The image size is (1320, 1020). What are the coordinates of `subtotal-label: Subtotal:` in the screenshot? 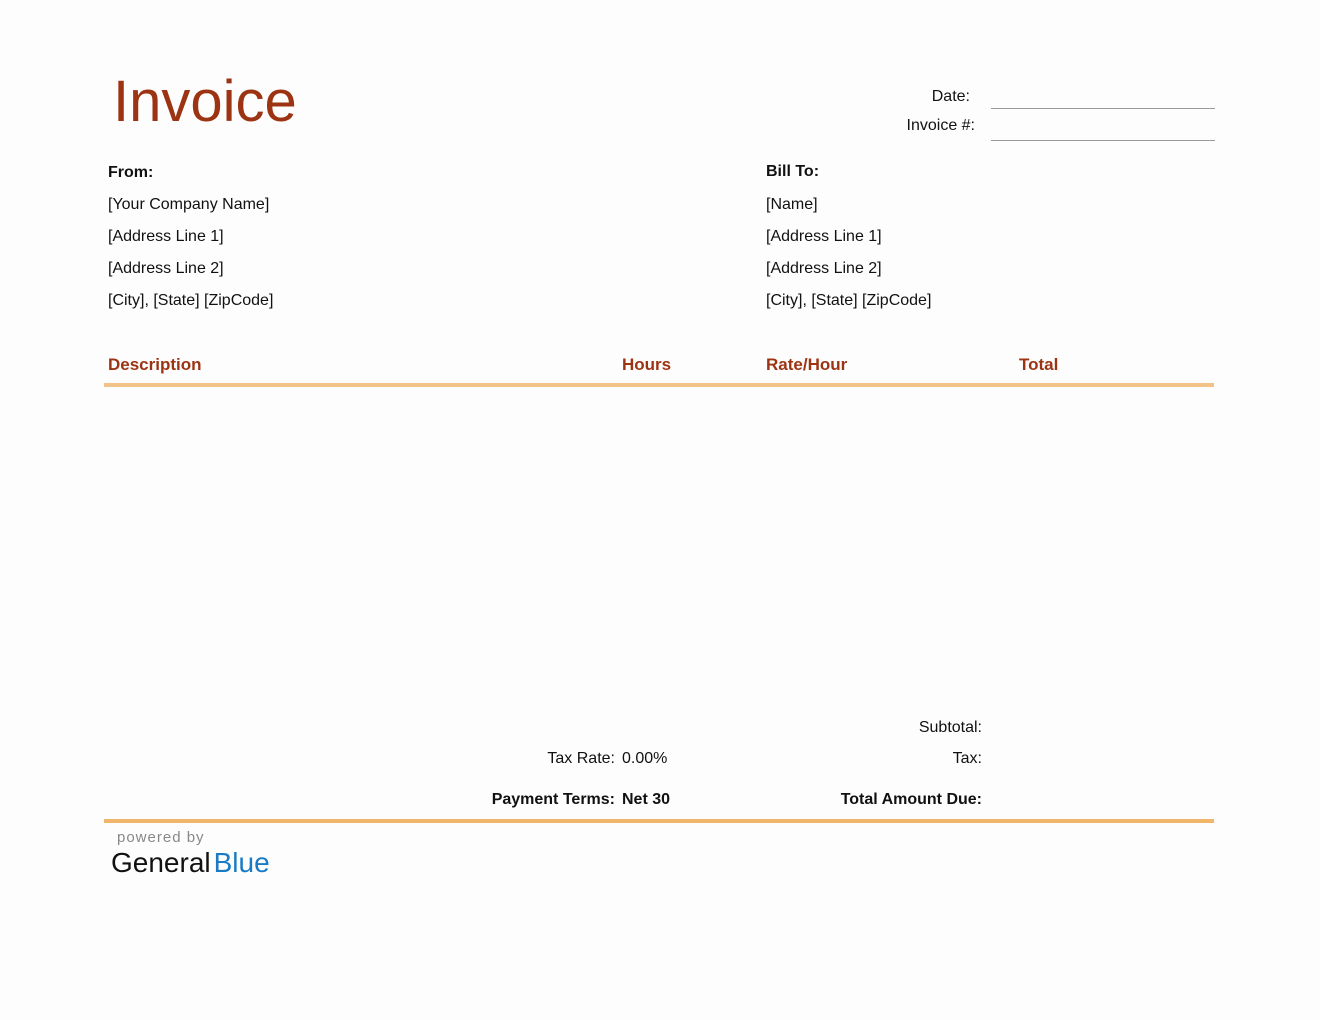 It's located at (950, 727).